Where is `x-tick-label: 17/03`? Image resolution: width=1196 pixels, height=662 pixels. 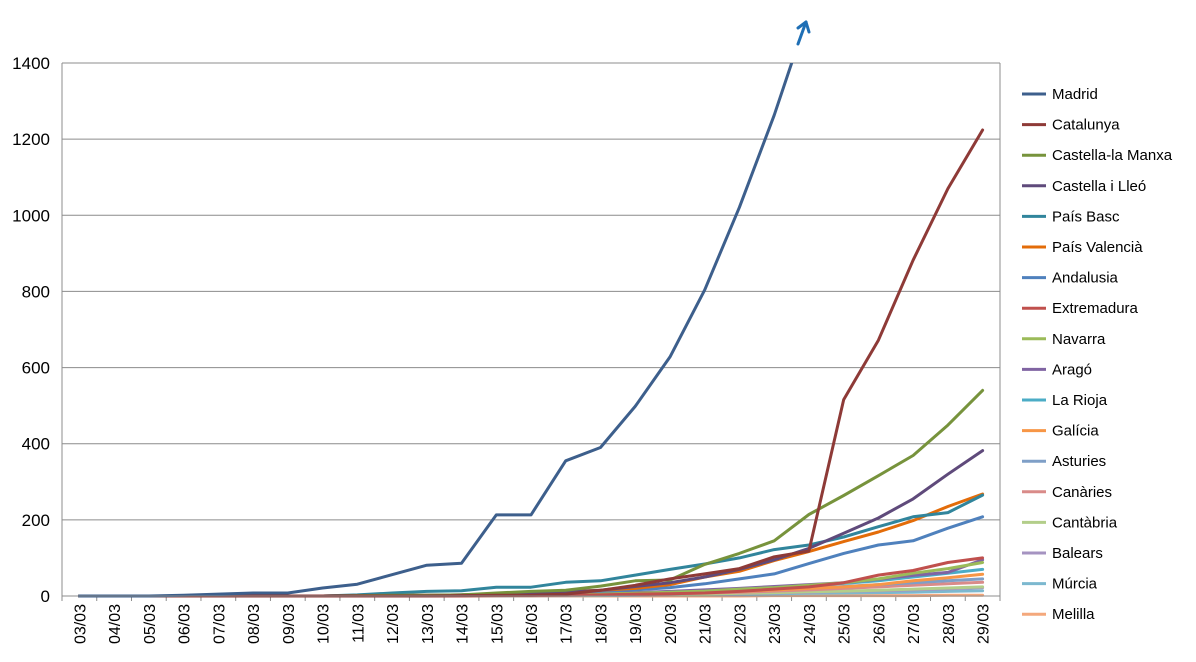
x-tick-label: 17/03 is located at coordinates (567, 624).